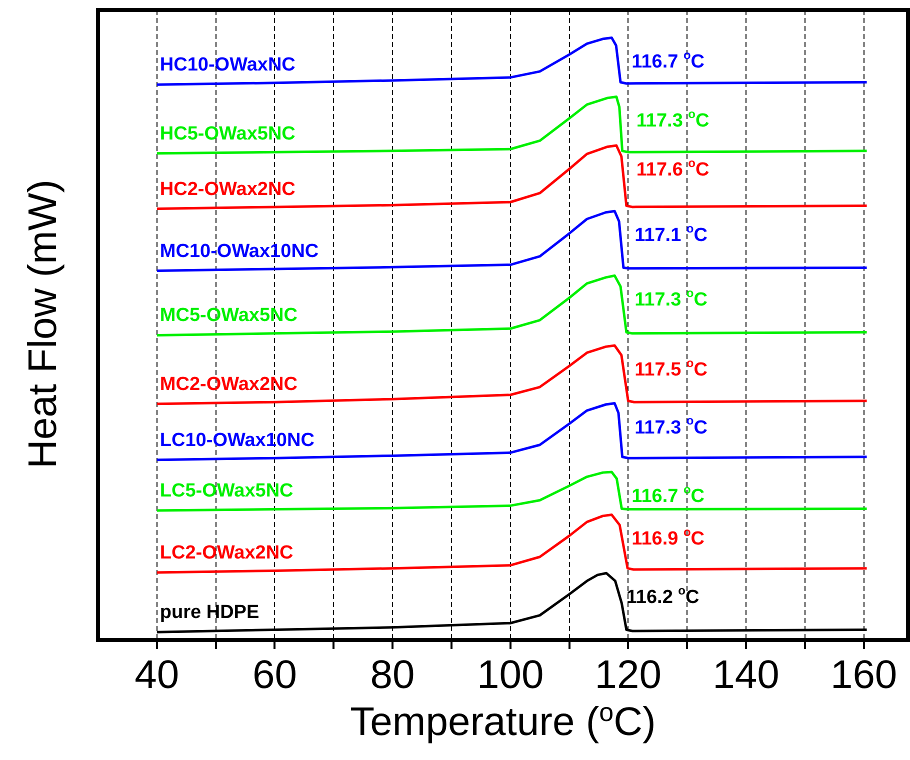  What do you see at coordinates (227, 491) in the screenshot?
I see `series-label: LC5-OWax5NC` at bounding box center [227, 491].